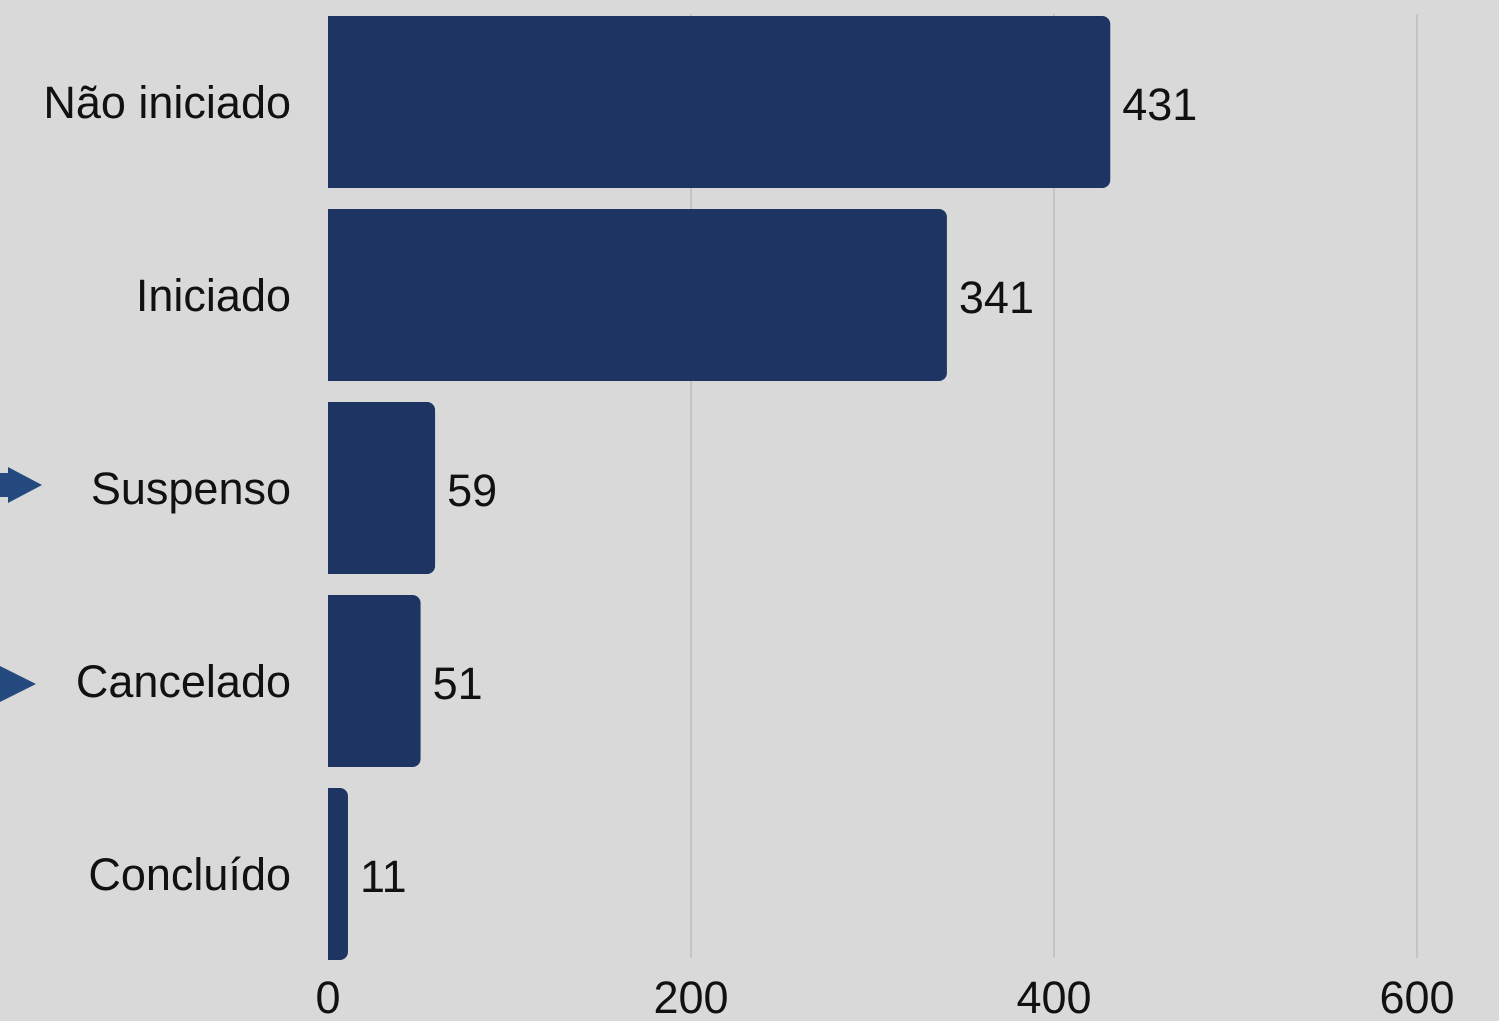 Image resolution: width=1499 pixels, height=1021 pixels. I want to click on category-label: Cancelado, so click(183, 681).